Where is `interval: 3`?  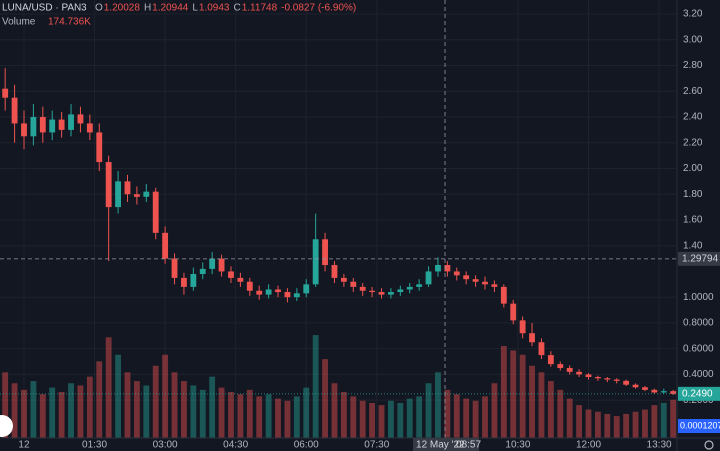
interval: 3 is located at coordinates (84, 8).